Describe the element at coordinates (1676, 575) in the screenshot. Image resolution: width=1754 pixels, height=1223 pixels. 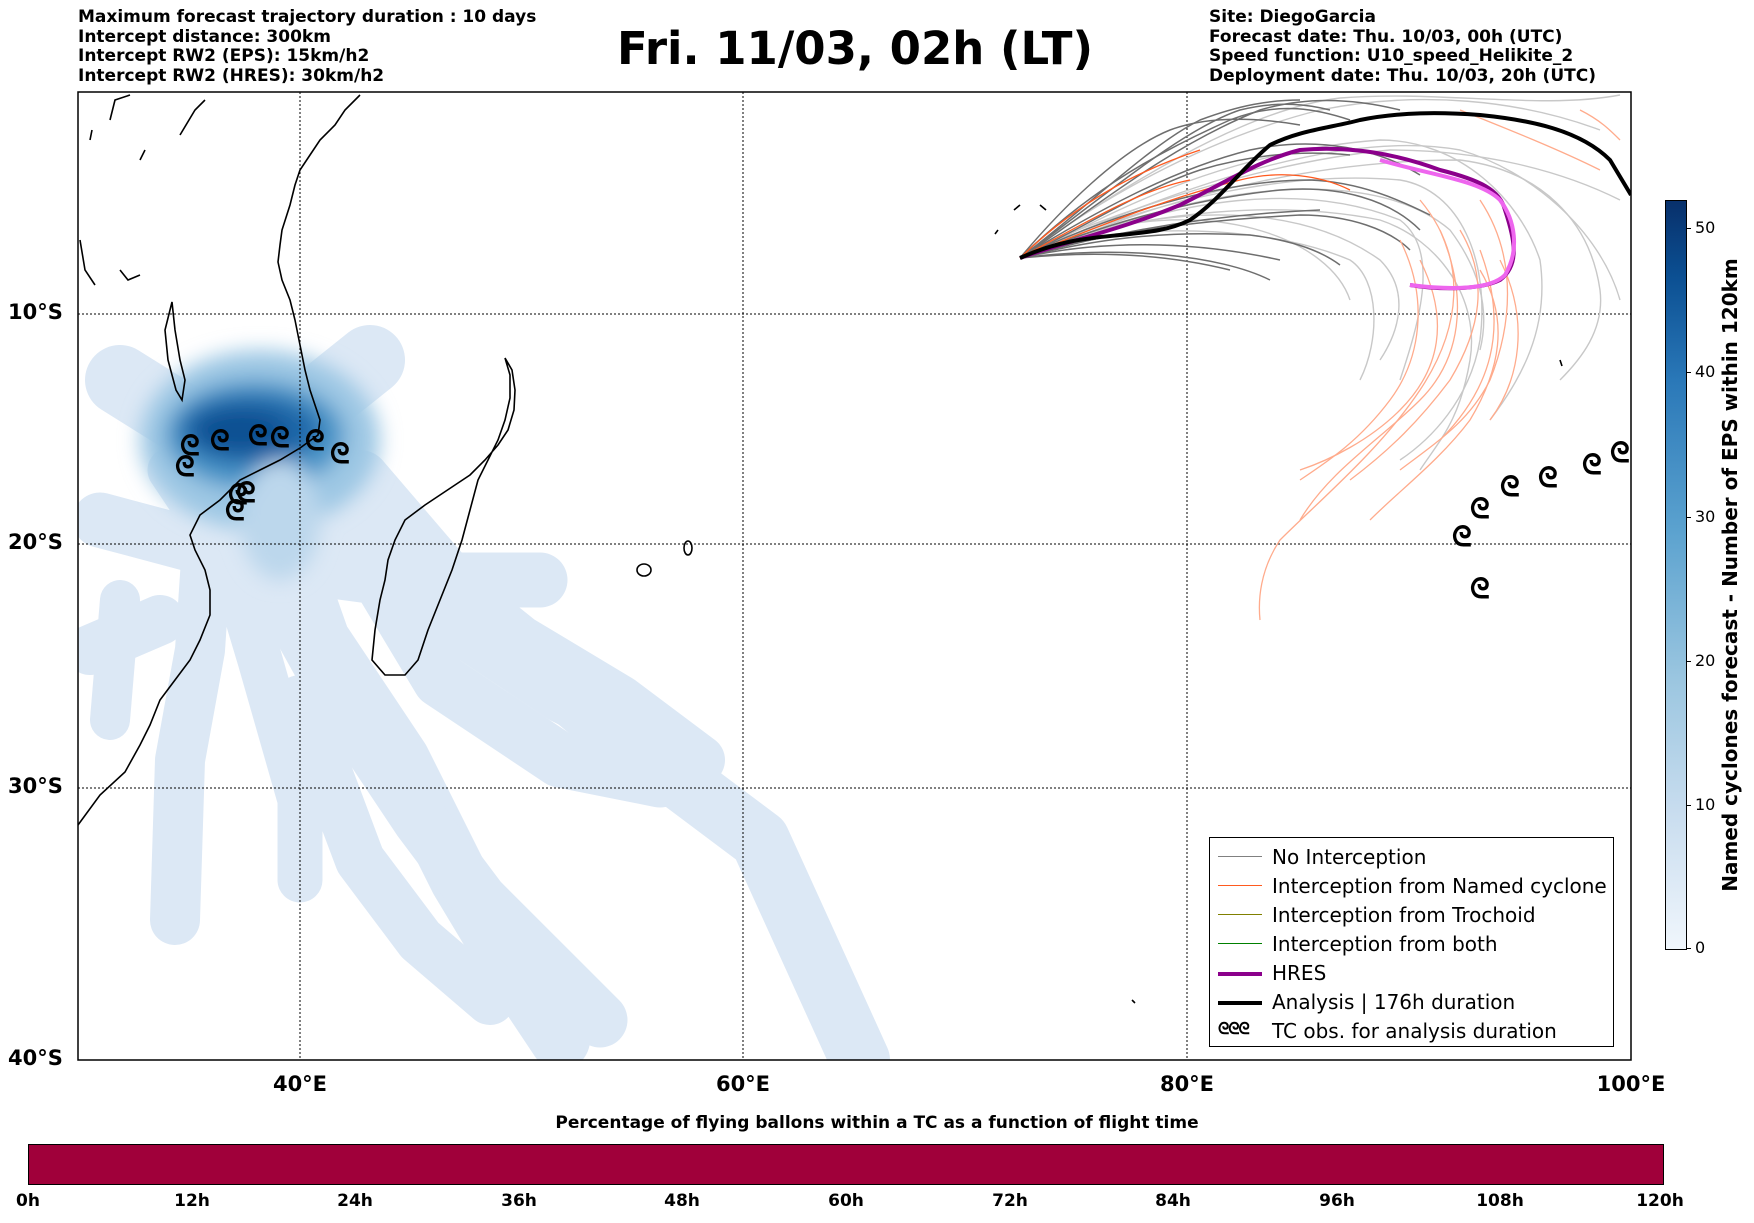
I see `colorbar` at that location.